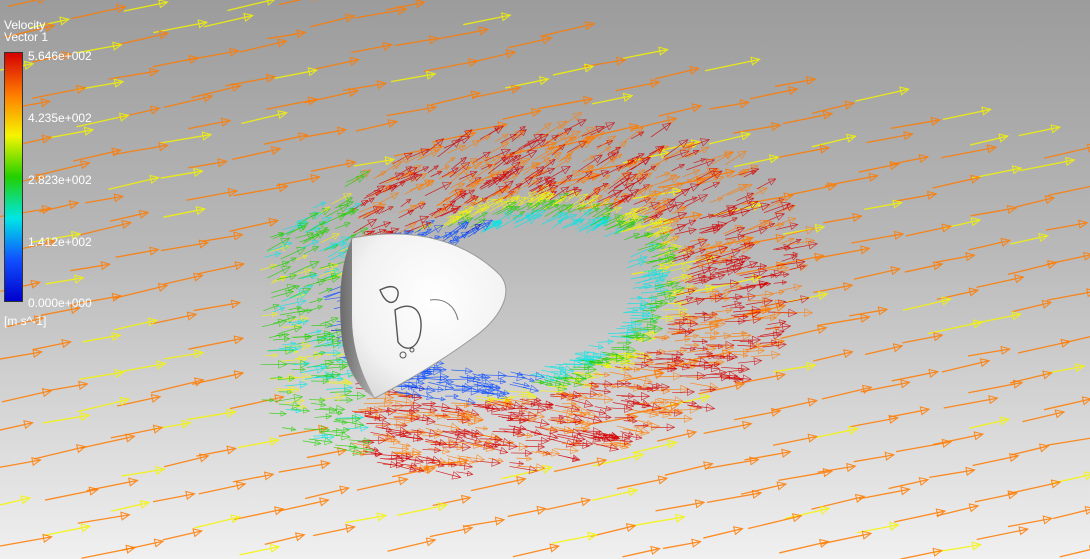  Describe the element at coordinates (60, 118) in the screenshot. I see `legend-tick-upper: 4.235e+002` at that location.